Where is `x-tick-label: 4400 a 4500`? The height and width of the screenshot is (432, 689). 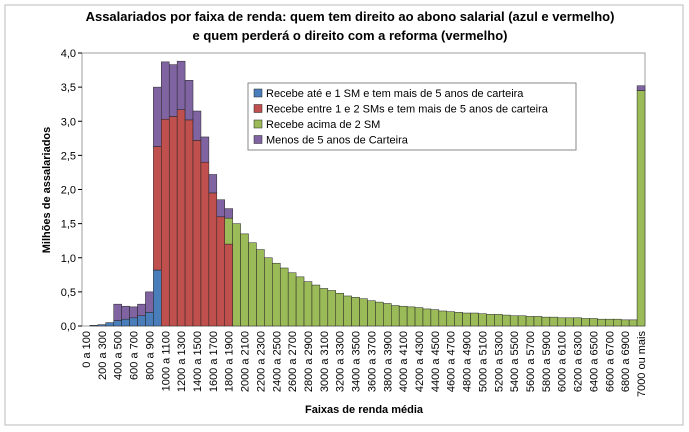 x-tick-label: 4400 a 4500 is located at coordinates (436, 361).